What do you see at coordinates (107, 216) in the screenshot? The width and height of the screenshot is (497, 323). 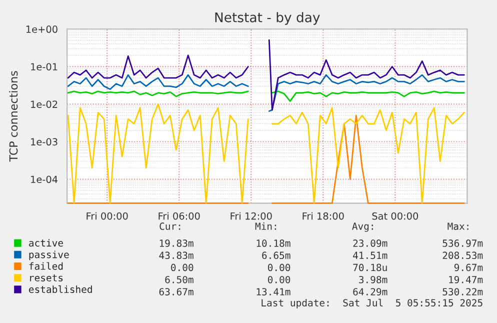 I see `x-tick-label: Fri 00:00` at bounding box center [107, 216].